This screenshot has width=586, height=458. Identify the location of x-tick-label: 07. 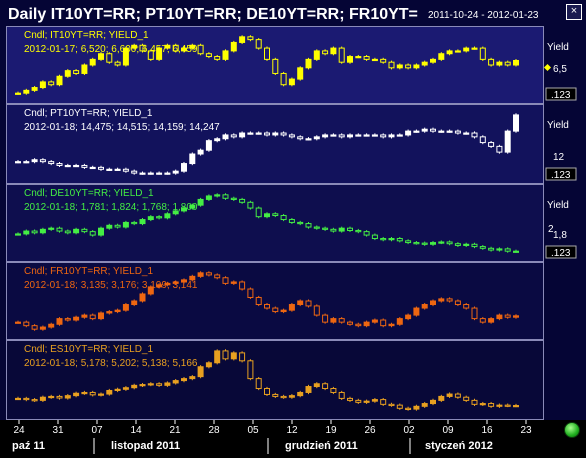
(97, 430).